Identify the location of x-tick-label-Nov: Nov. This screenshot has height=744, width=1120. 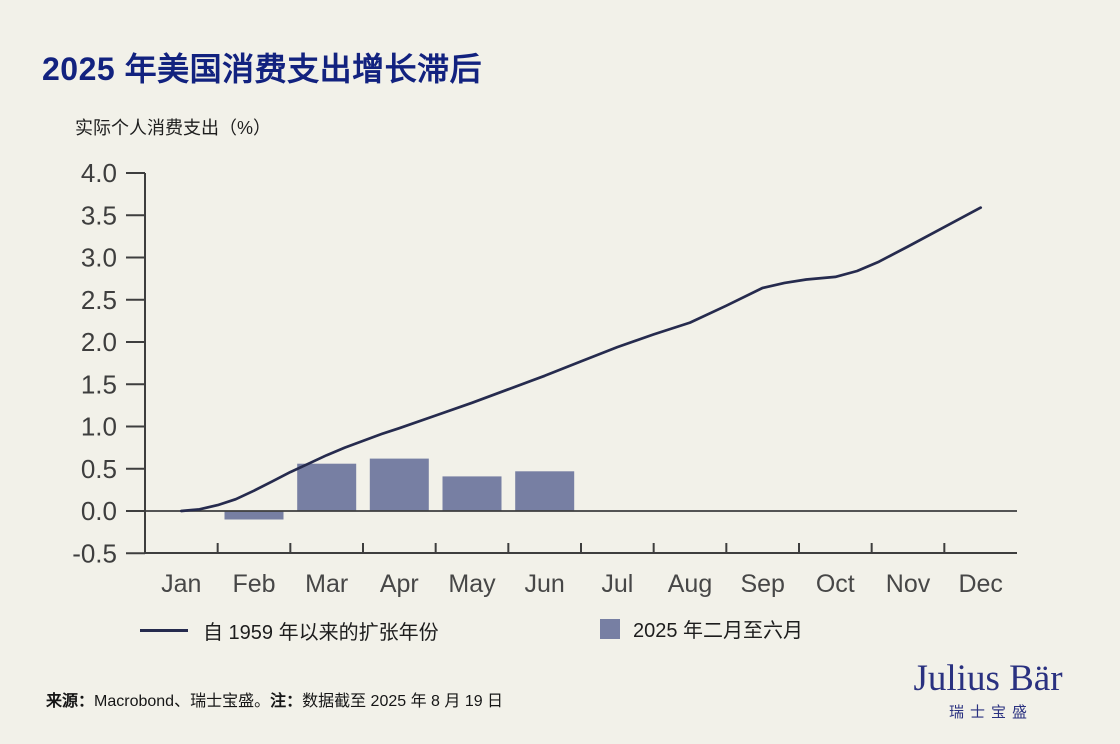
(908, 584).